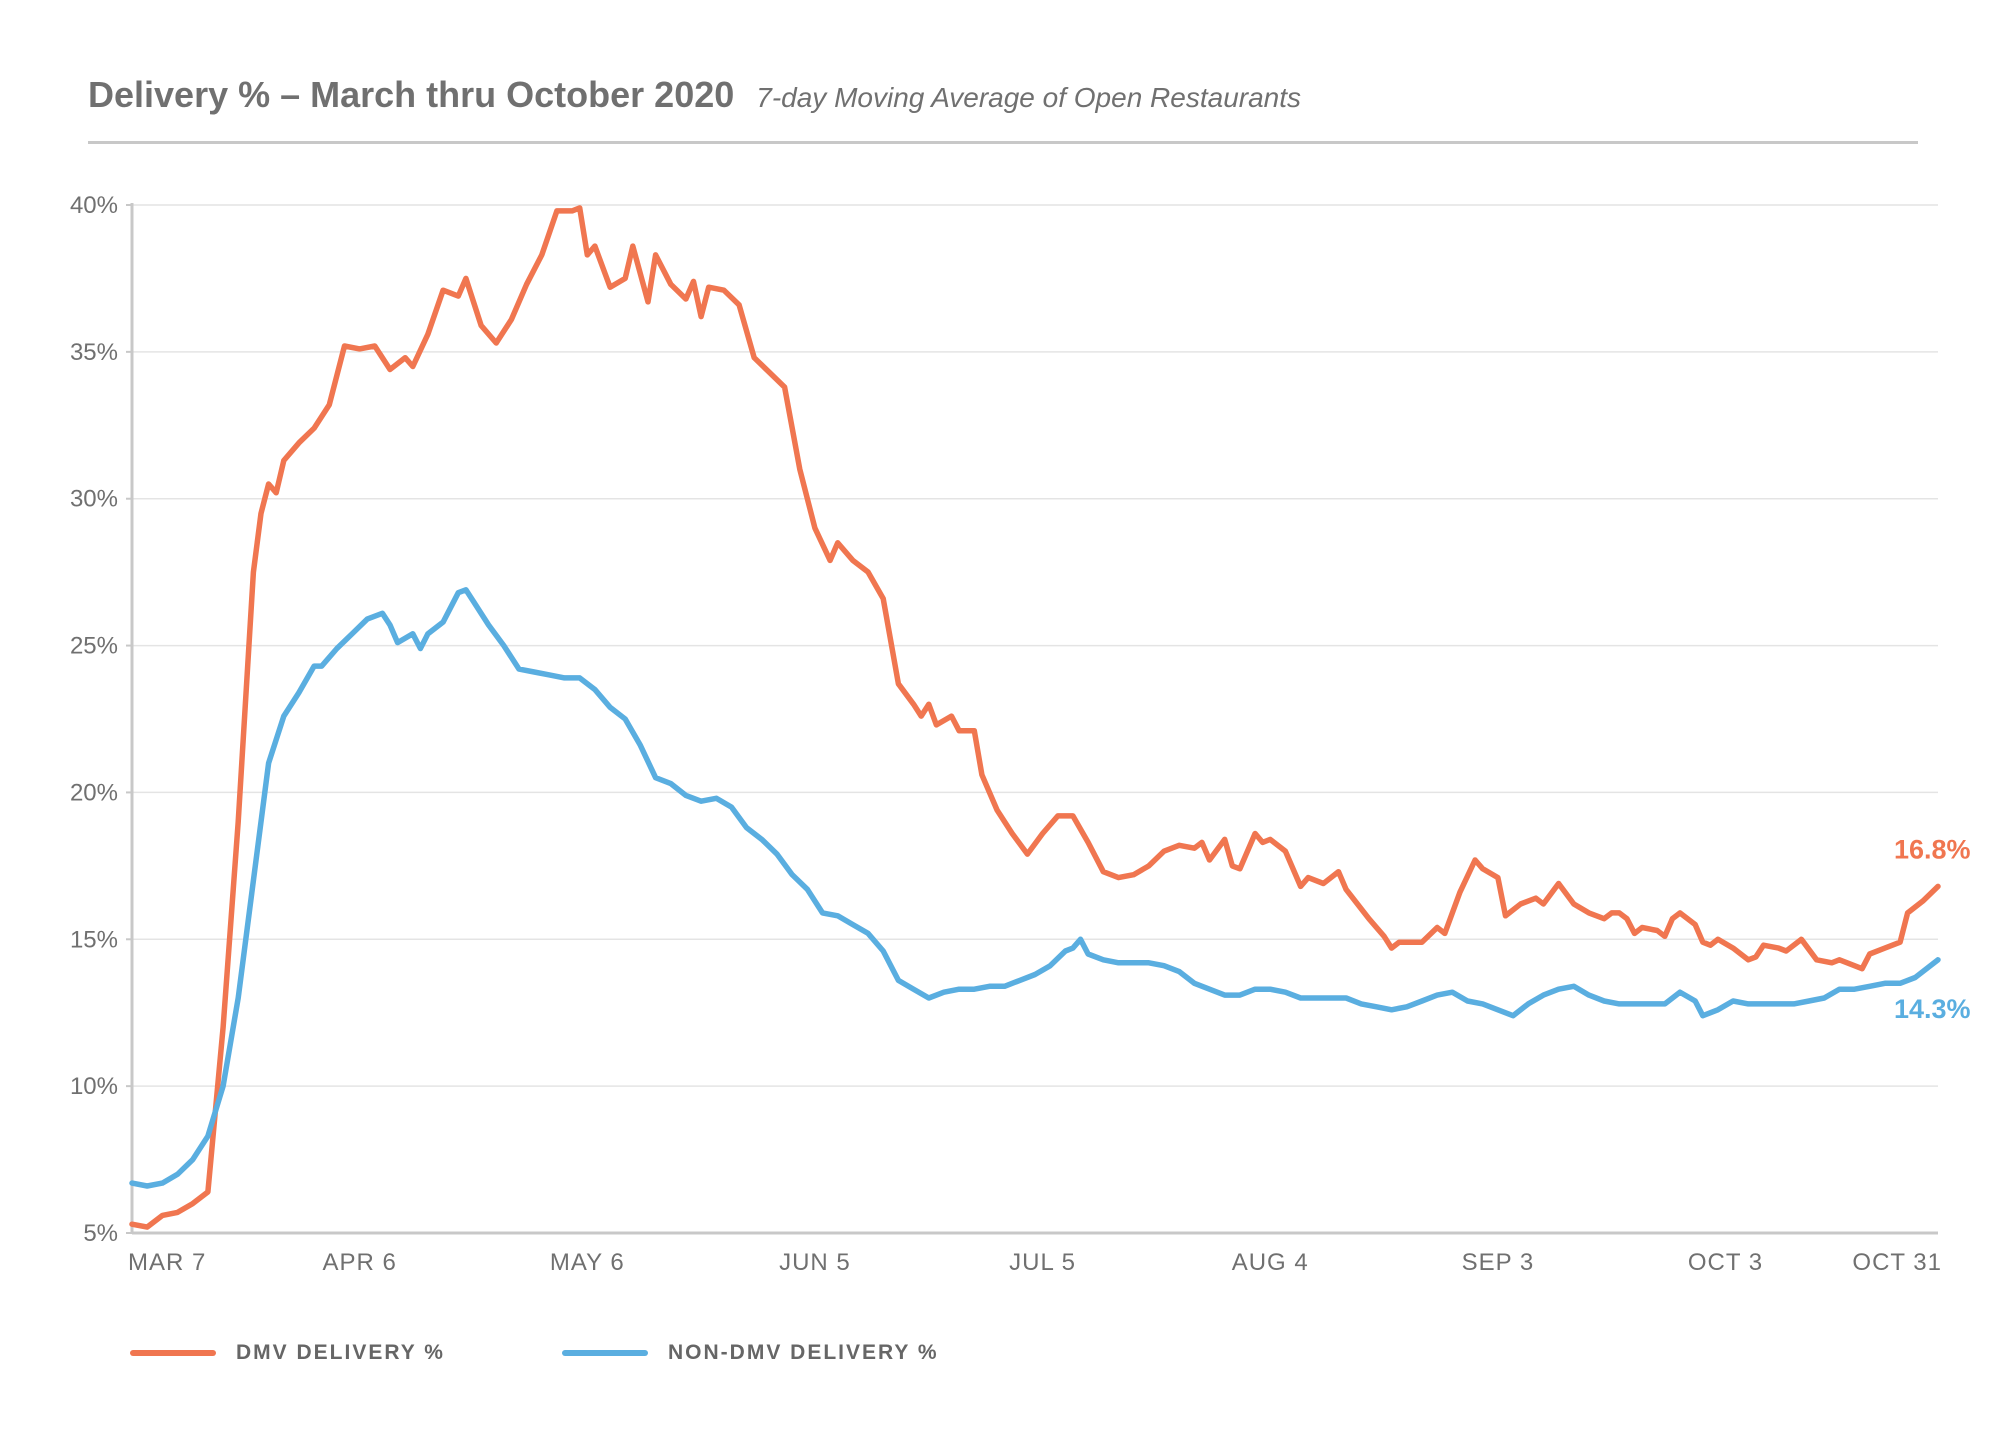 The height and width of the screenshot is (1432, 2000). What do you see at coordinates (173, 1353) in the screenshot?
I see `legend-swatch-dmv` at bounding box center [173, 1353].